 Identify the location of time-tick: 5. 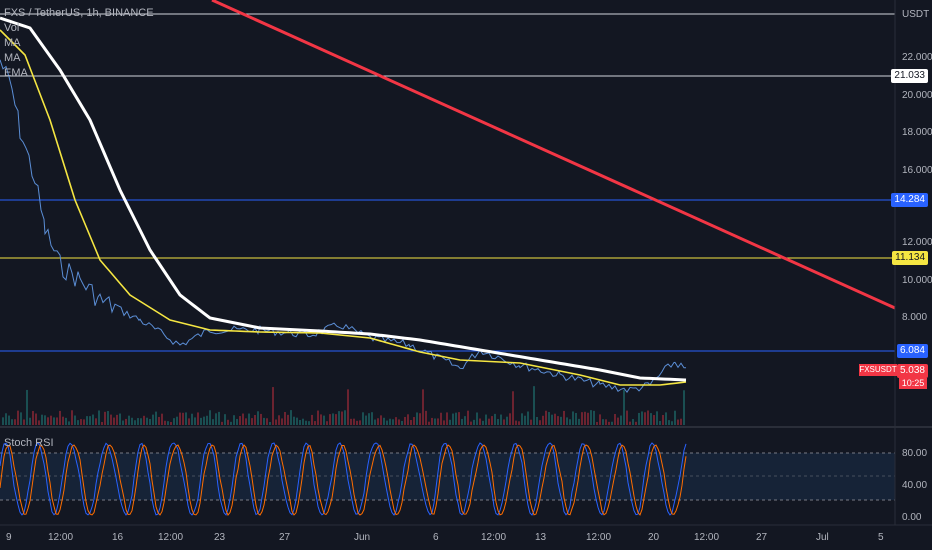
(881, 537).